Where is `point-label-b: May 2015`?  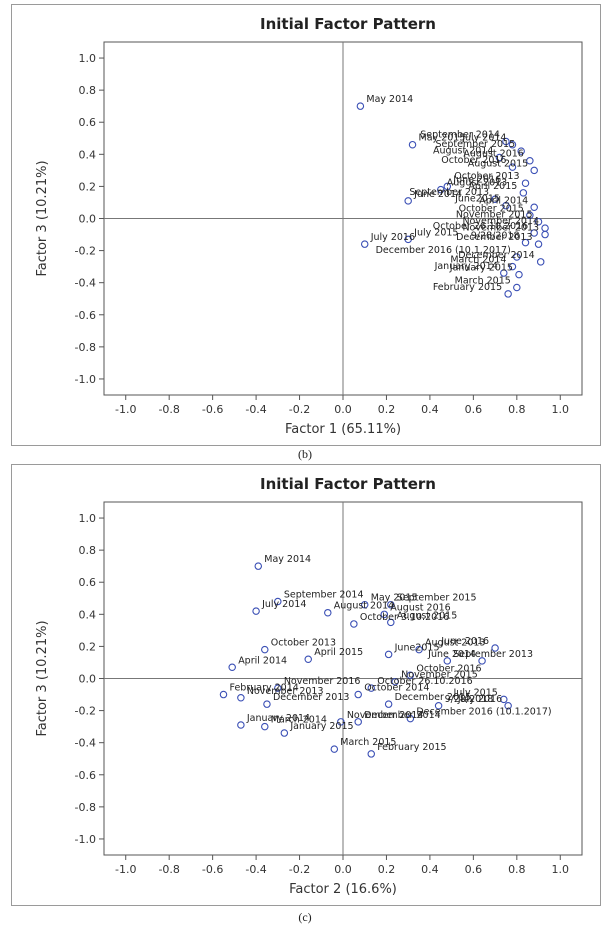
point-label-b: May 2015 is located at coordinates (442, 138).